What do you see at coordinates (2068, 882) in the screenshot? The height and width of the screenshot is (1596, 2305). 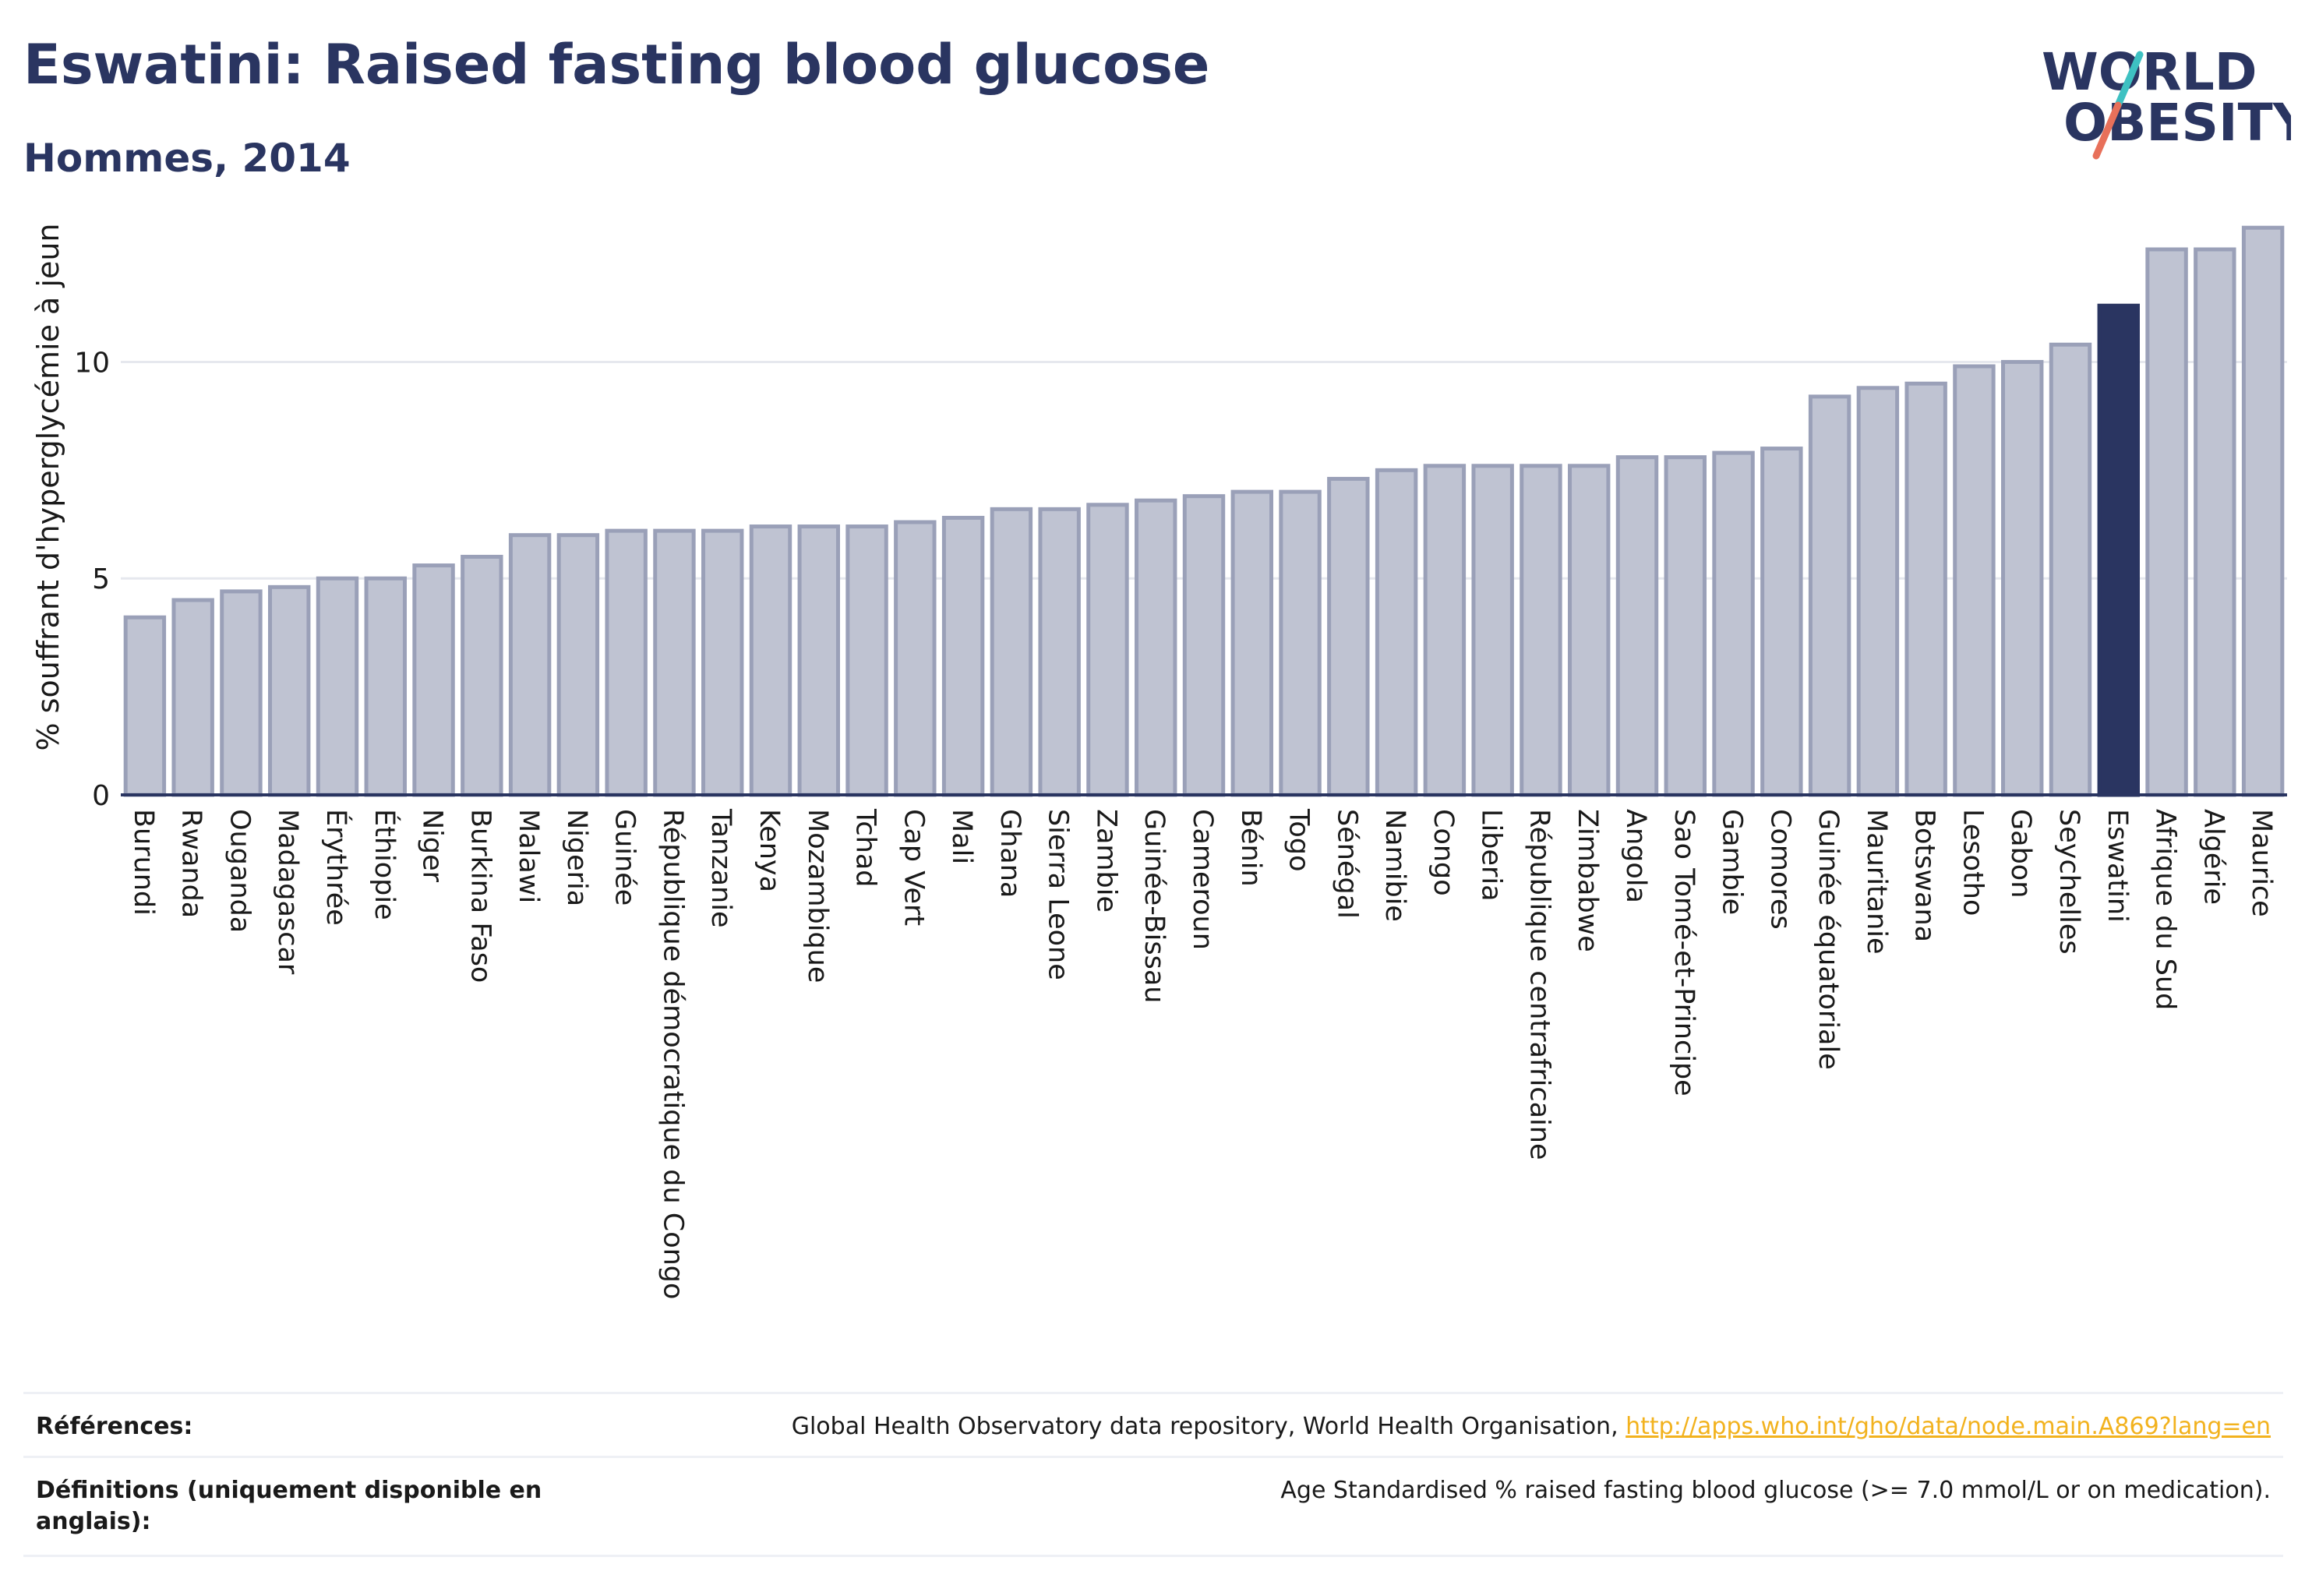 I see `x-tick-label: Seychelles` at bounding box center [2068, 882].